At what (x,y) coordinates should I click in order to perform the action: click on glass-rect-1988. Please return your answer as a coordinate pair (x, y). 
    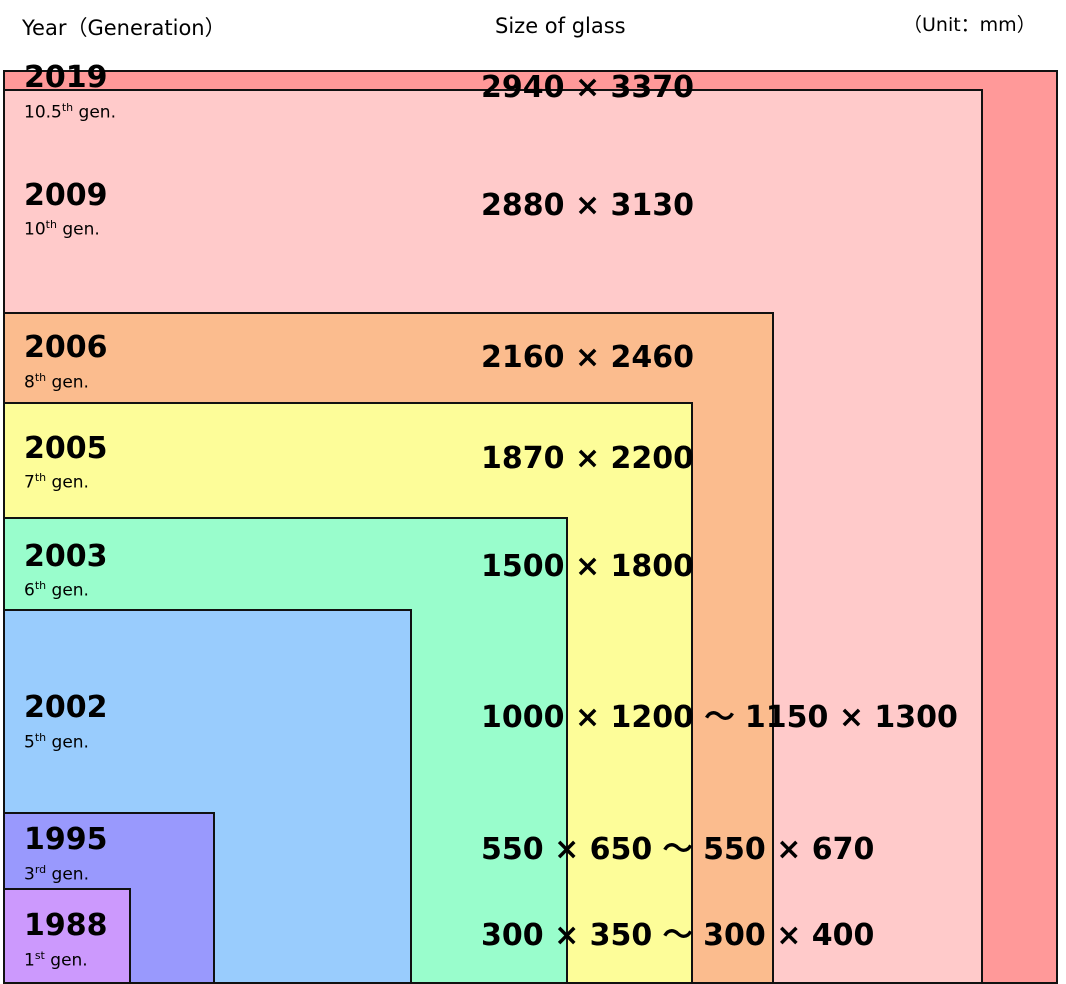
    Looking at the image, I should click on (67, 936).